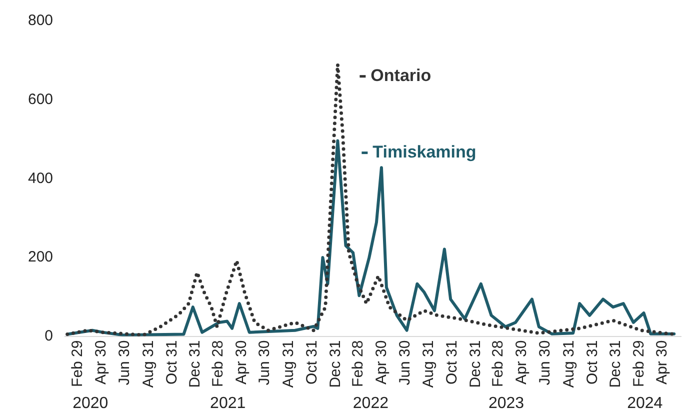  Describe the element at coordinates (506, 403) in the screenshot. I see `x2-tick-label: 2023` at that location.